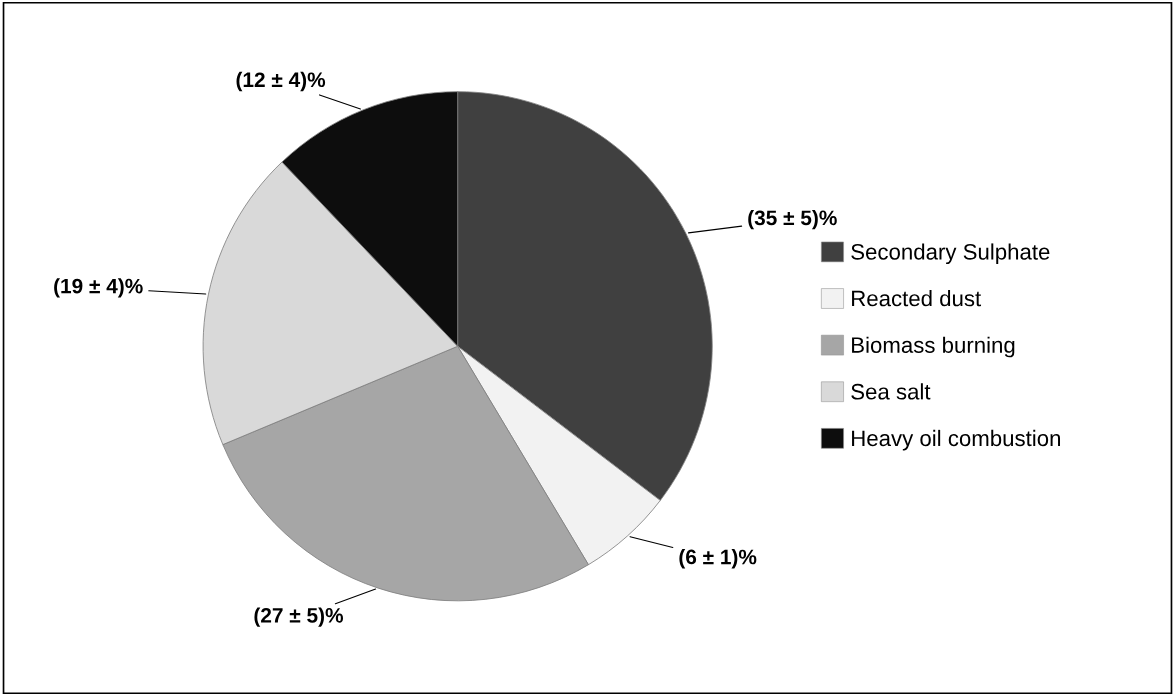  I want to click on data-label: (35 ± 5)%, so click(792, 219).